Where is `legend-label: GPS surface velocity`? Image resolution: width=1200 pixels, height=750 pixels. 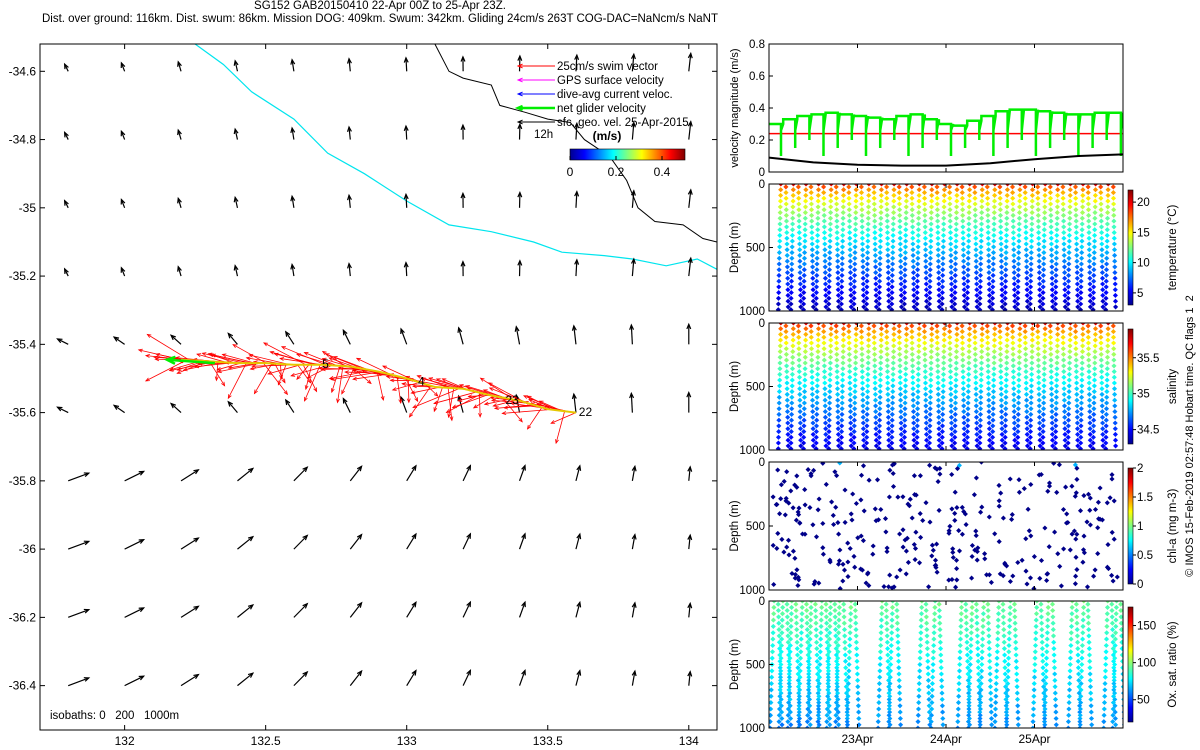 legend-label: GPS surface velocity is located at coordinates (610, 81).